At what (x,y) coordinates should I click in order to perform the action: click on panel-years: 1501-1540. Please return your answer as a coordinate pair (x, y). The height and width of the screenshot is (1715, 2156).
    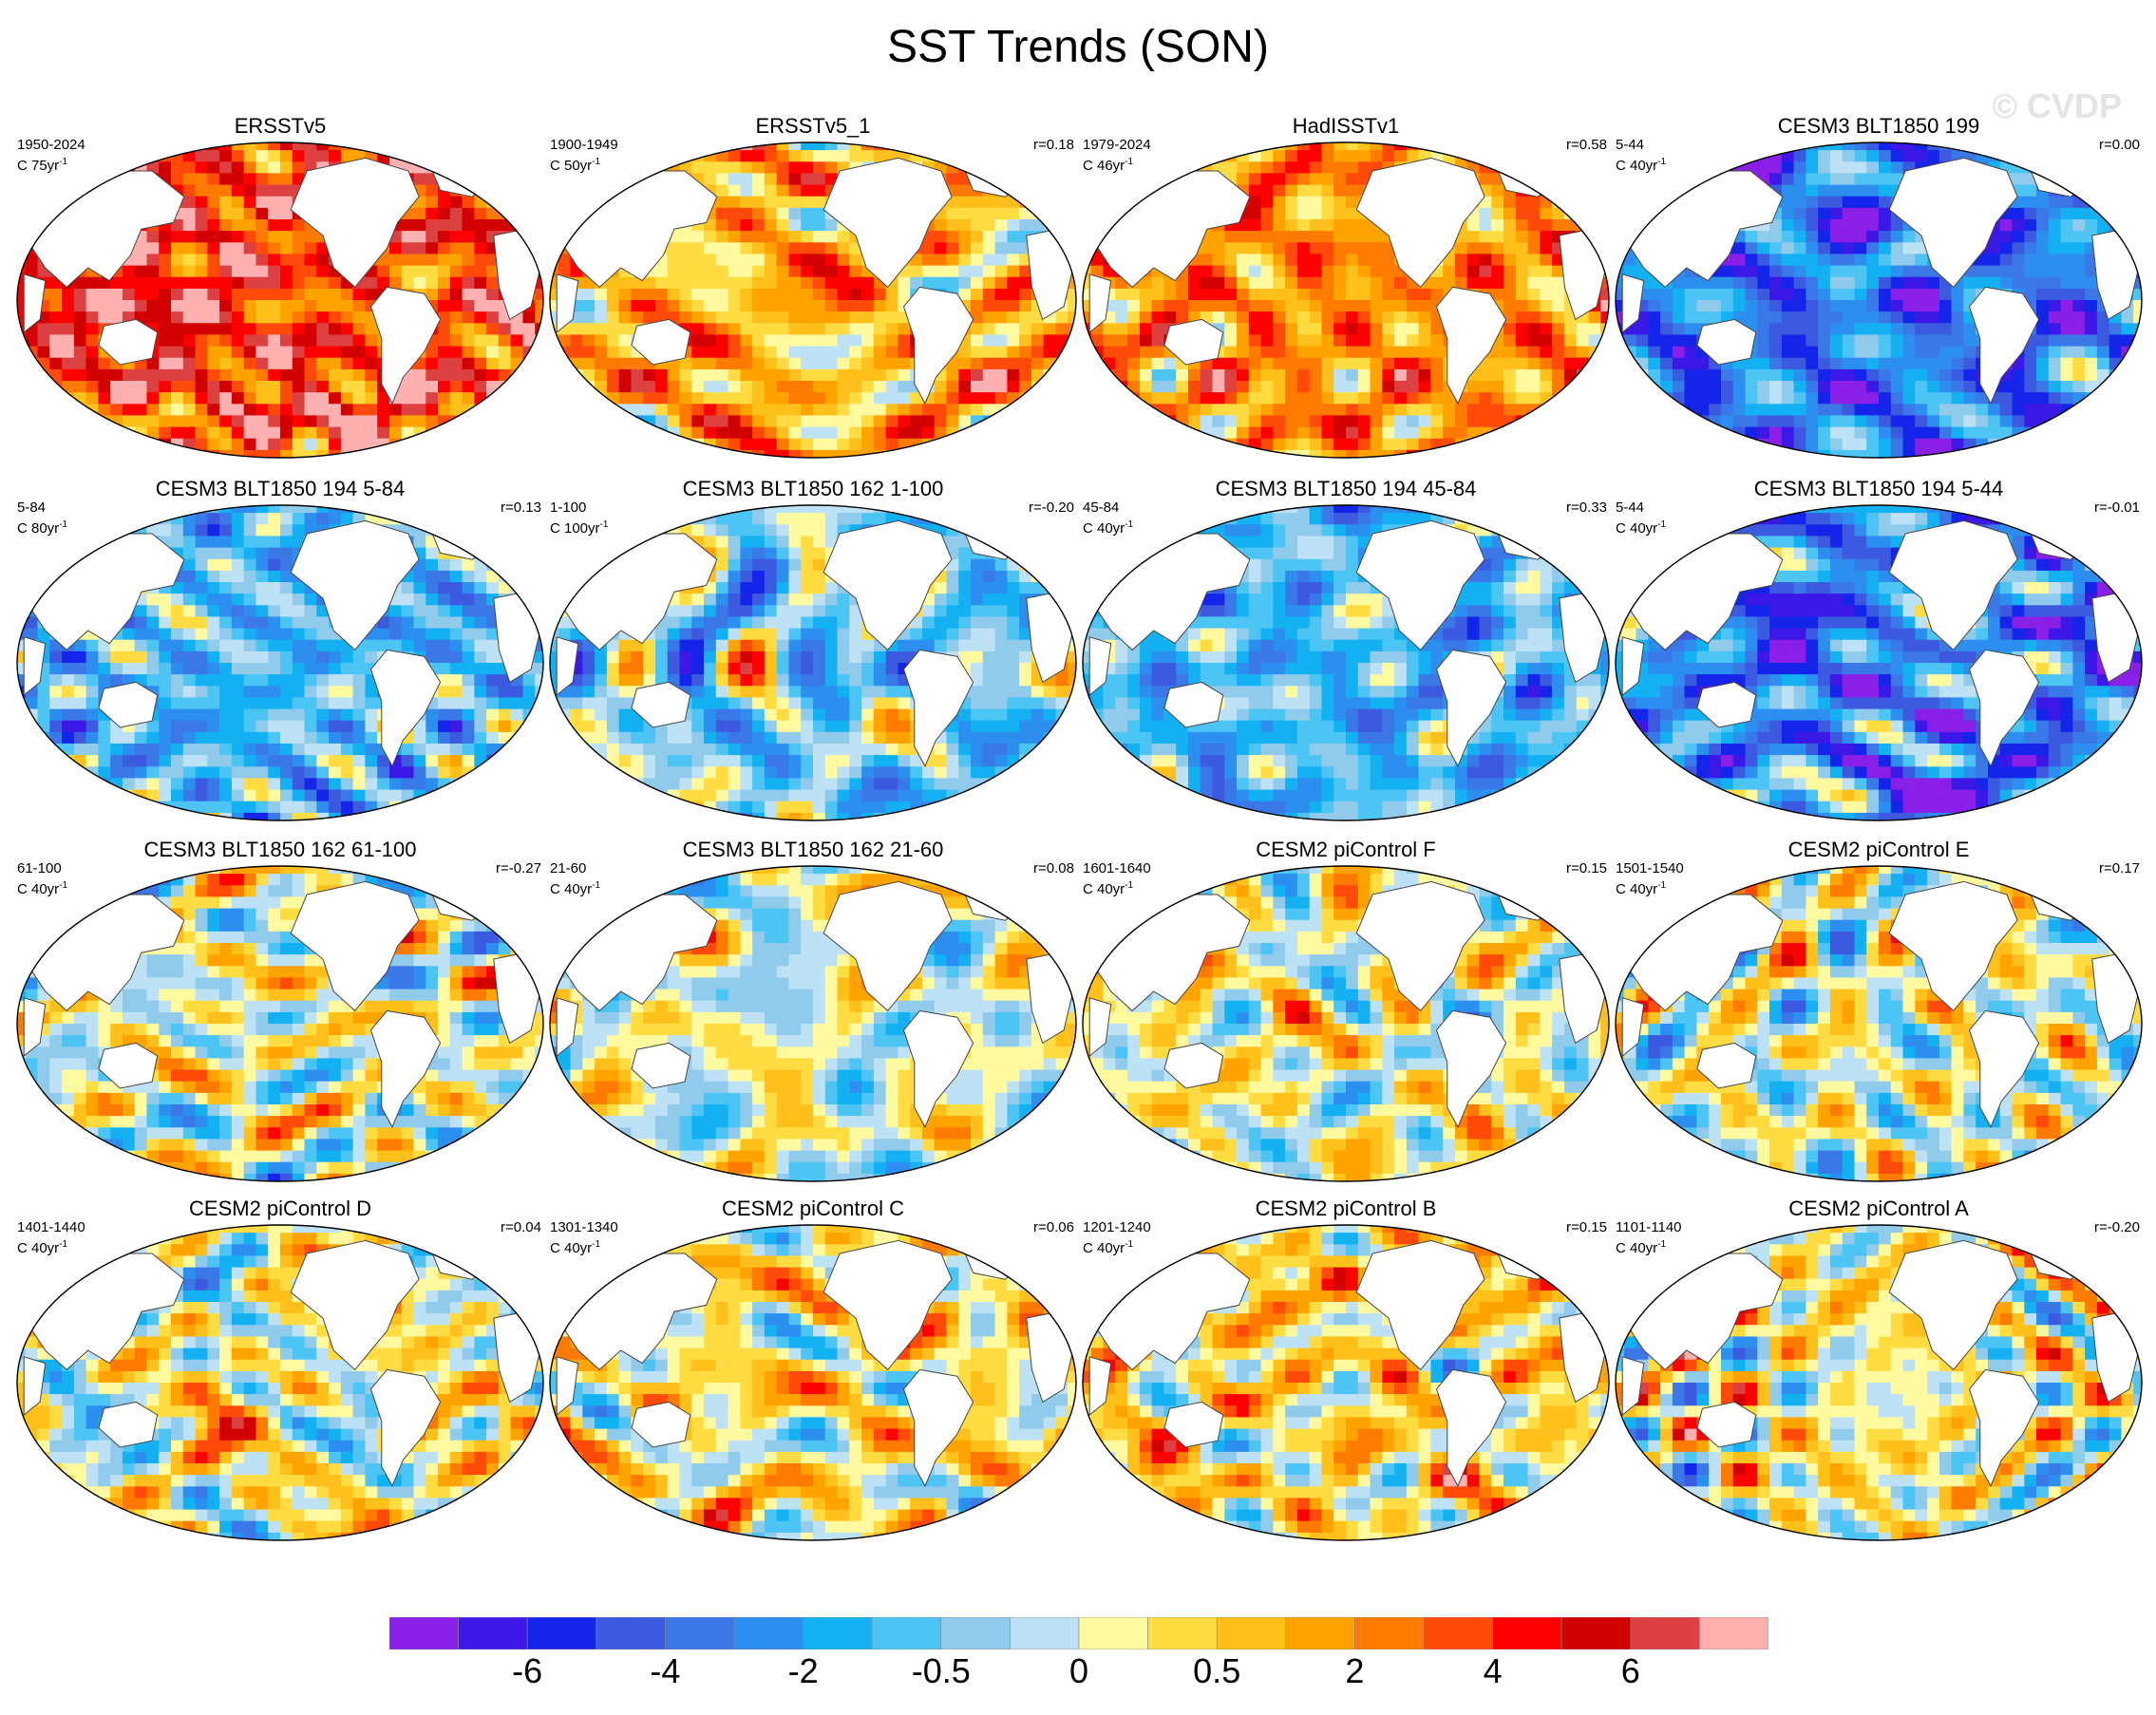
    Looking at the image, I should click on (1650, 868).